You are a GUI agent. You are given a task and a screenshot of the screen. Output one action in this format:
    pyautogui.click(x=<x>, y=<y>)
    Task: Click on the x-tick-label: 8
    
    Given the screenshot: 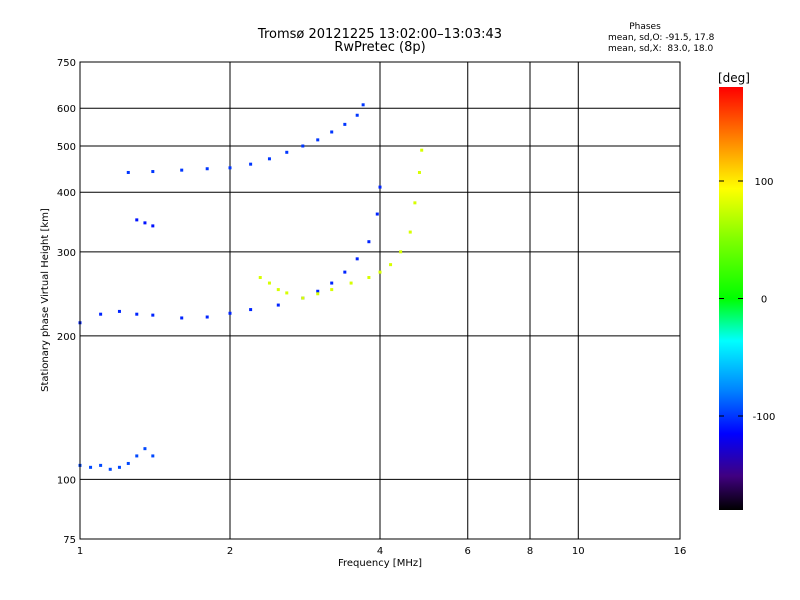 What is the action you would take?
    pyautogui.click(x=530, y=551)
    